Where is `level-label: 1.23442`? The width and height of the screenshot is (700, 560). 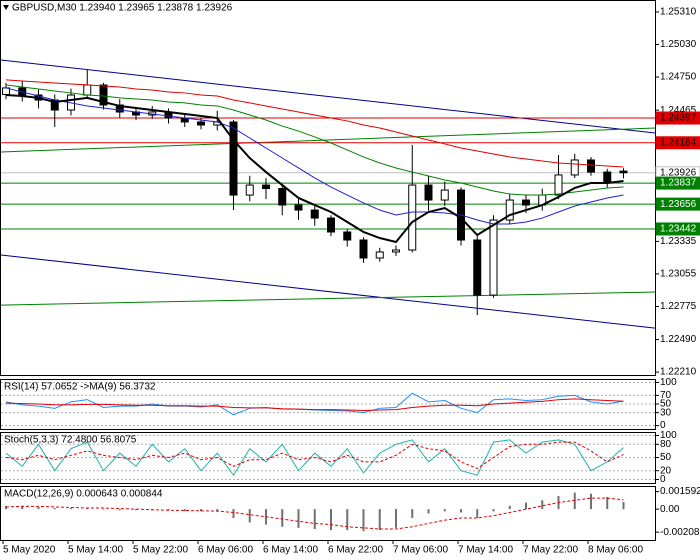 level-label: 1.23442 is located at coordinates (678, 229).